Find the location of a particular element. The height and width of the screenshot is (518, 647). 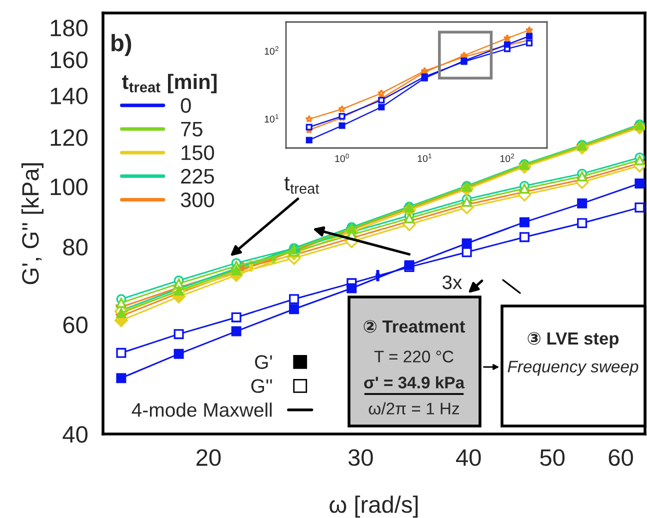

legend-label: 225 is located at coordinates (197, 176).